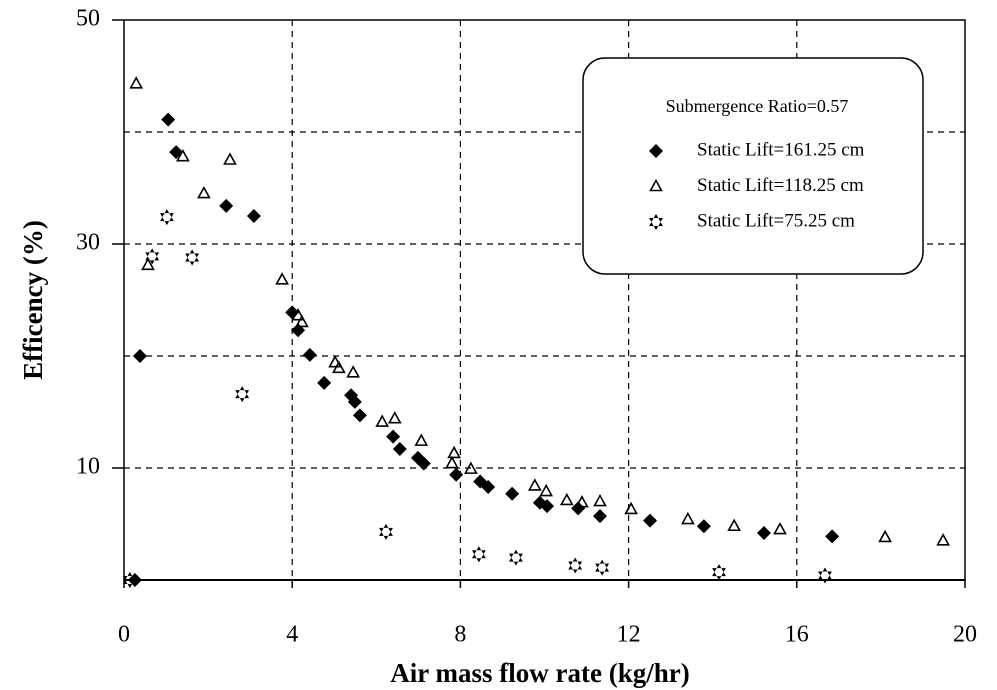  Describe the element at coordinates (88, 243) in the screenshot. I see `y-tick-label: 30` at that location.